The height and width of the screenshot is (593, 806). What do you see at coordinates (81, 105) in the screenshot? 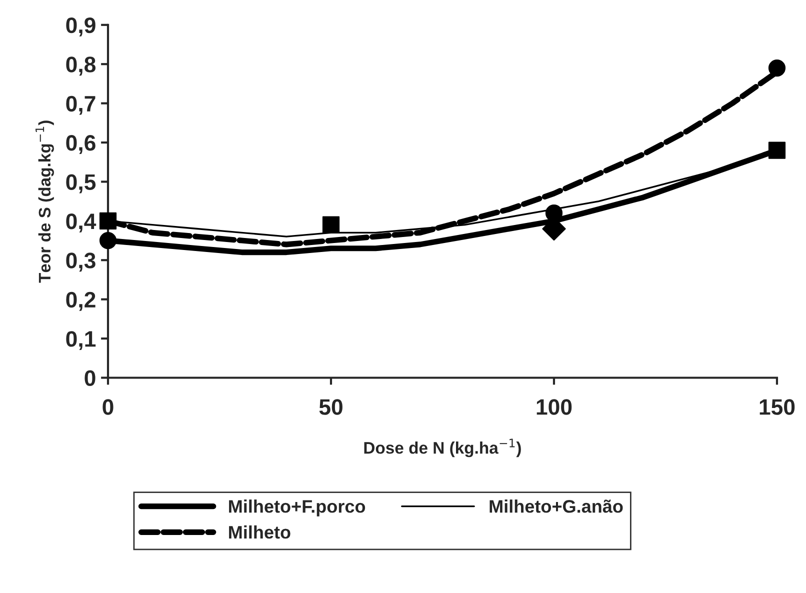
I see `y-tick-label: 0,7` at bounding box center [81, 105].